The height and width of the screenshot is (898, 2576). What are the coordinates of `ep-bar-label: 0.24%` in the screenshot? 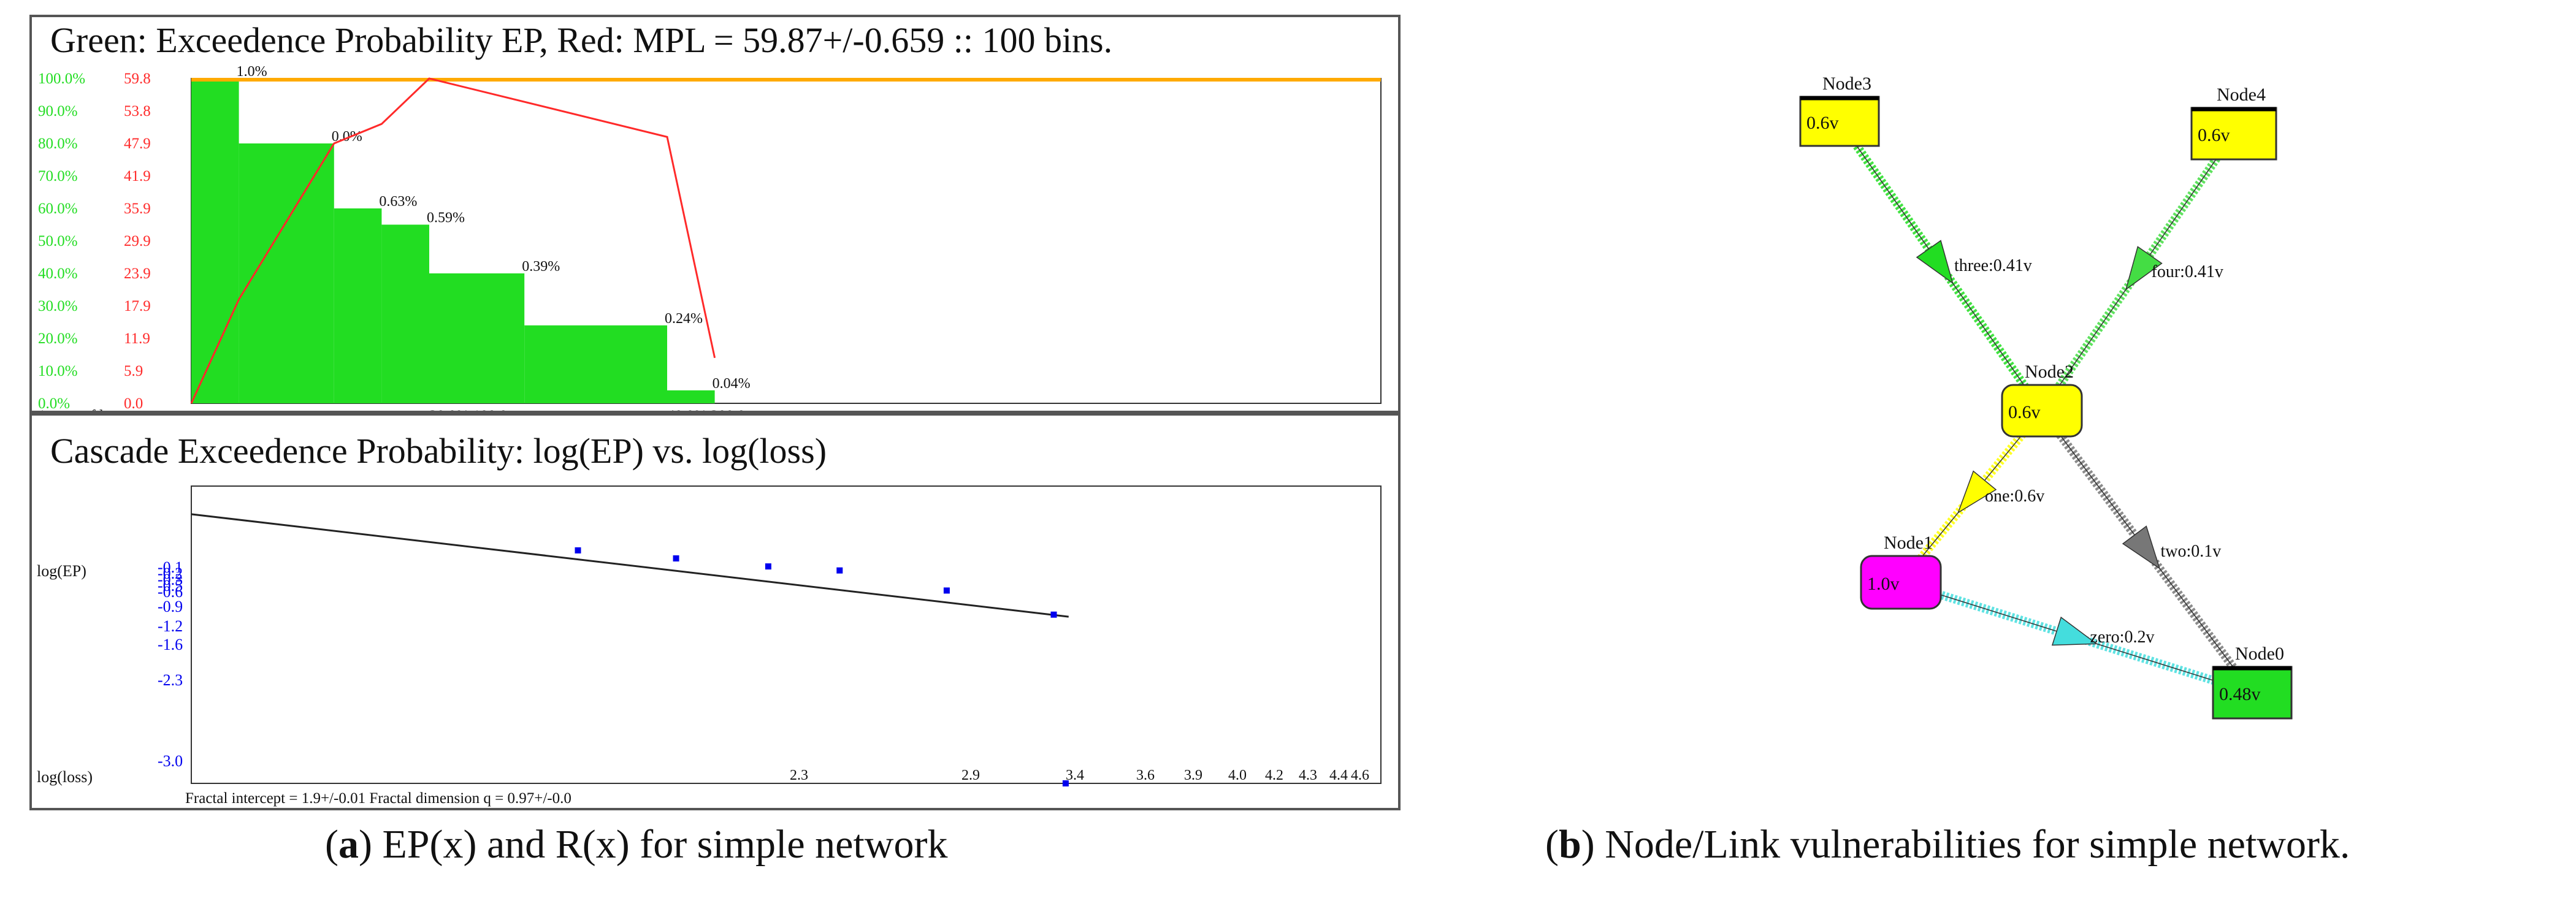 It's located at (684, 319).